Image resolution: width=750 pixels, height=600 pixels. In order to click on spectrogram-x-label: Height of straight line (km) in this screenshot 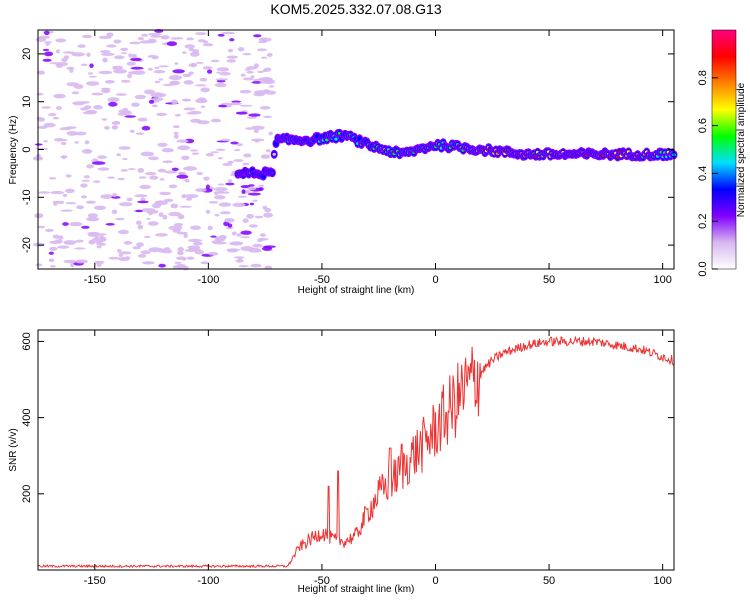, I will do `click(356, 290)`.